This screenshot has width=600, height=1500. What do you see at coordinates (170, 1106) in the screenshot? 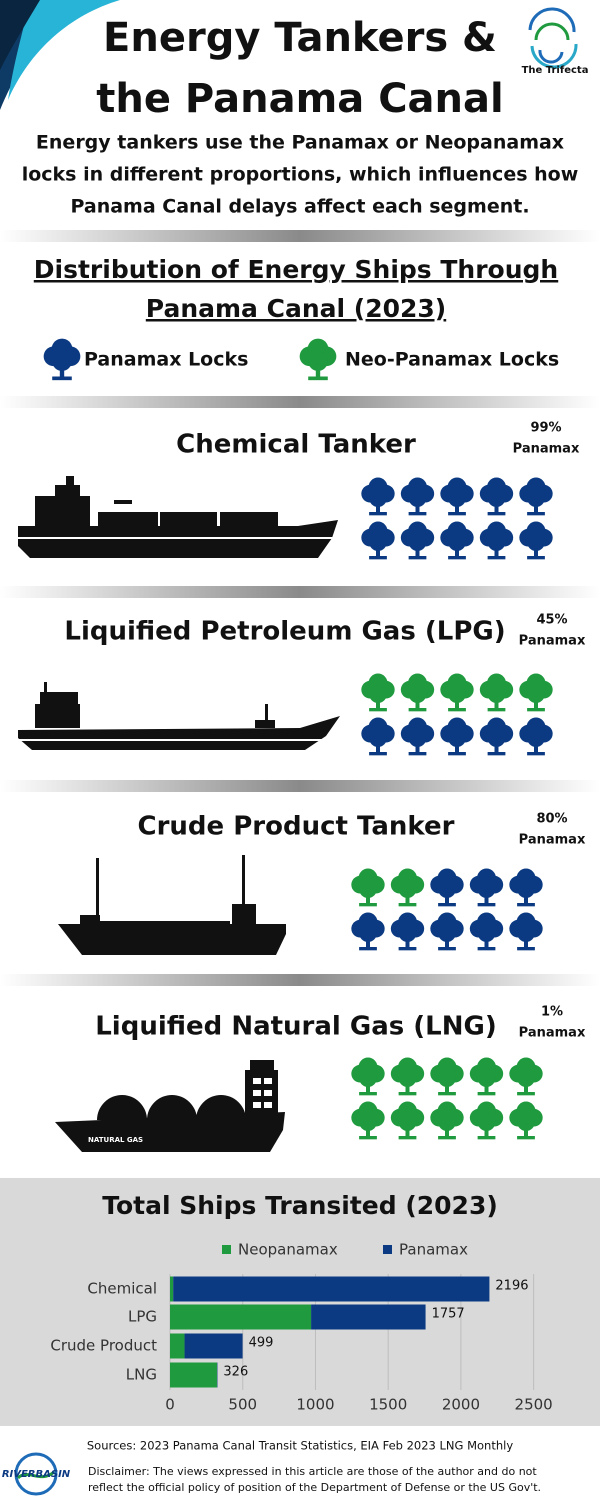
I see `lng-ship` at bounding box center [170, 1106].